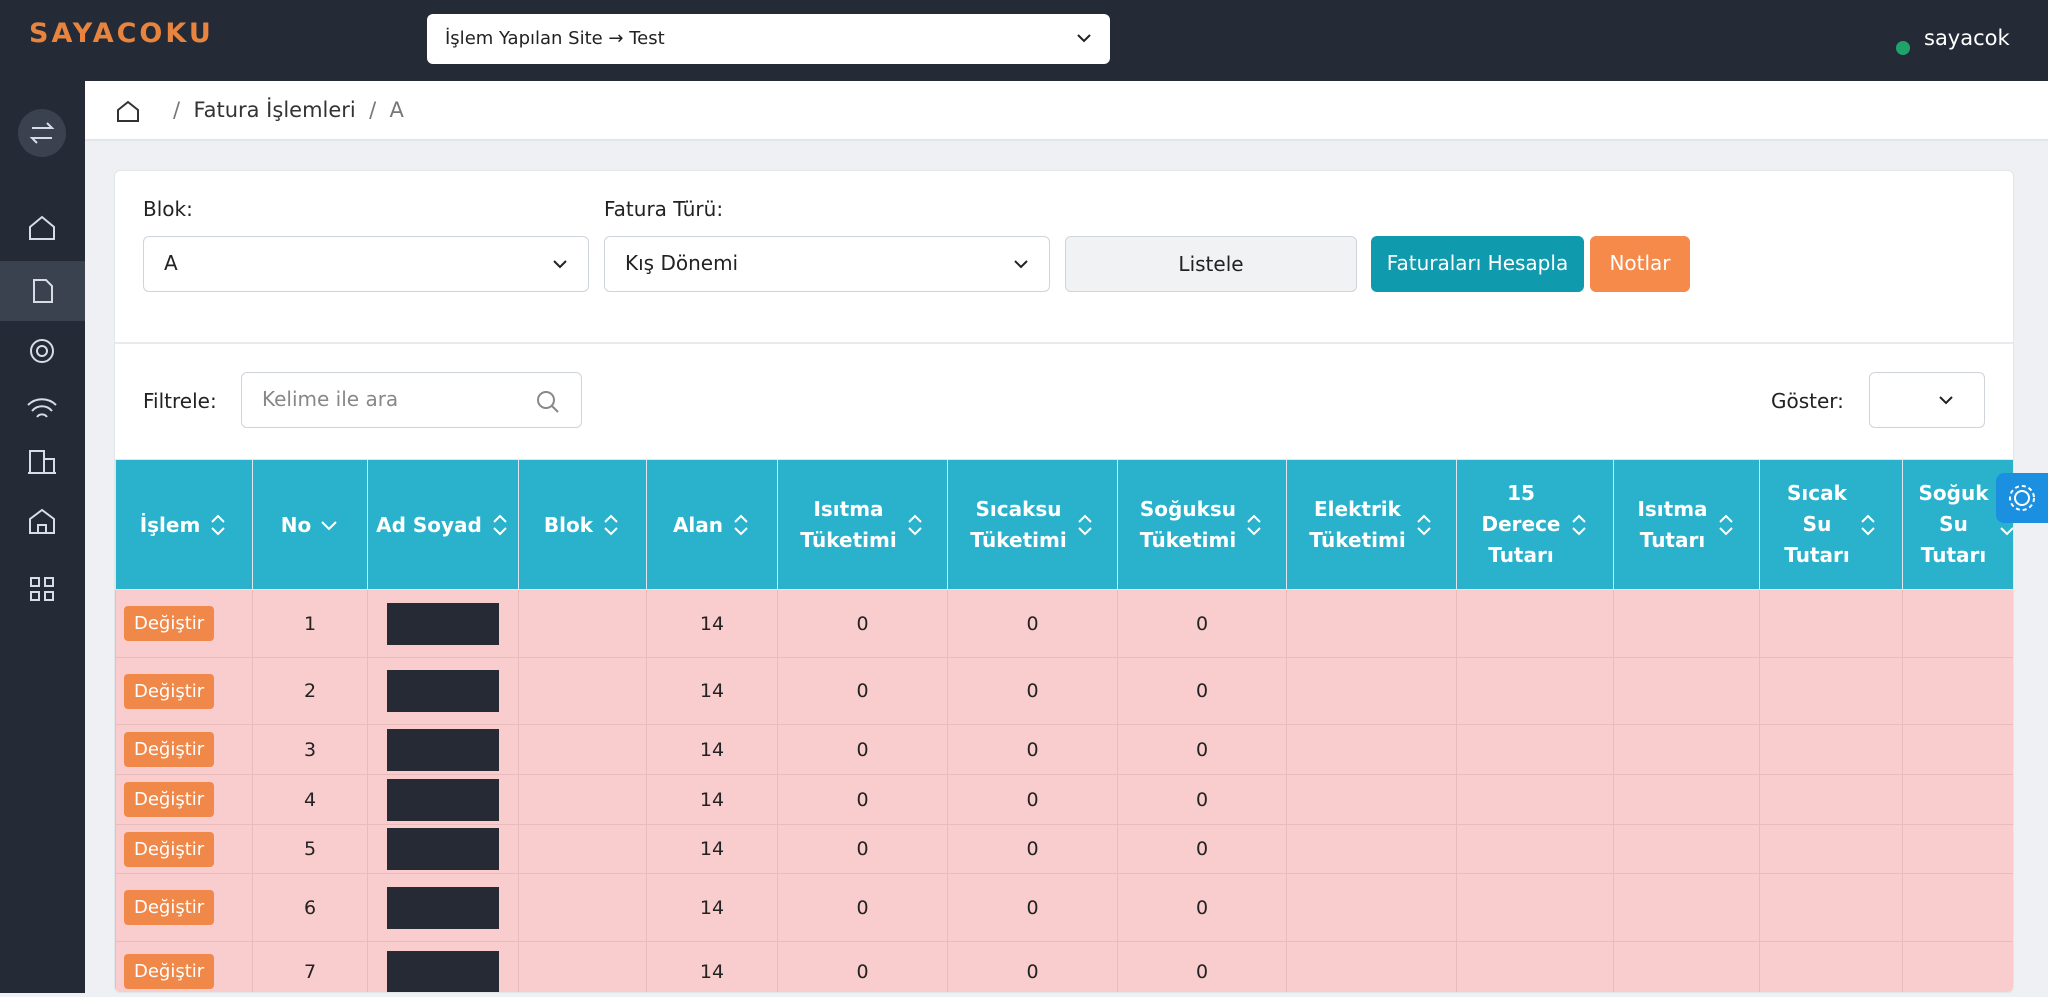 The image size is (2048, 997). What do you see at coordinates (1953, 524) in the screenshot?
I see `column-header-text: Soğuk Su Tutarı` at bounding box center [1953, 524].